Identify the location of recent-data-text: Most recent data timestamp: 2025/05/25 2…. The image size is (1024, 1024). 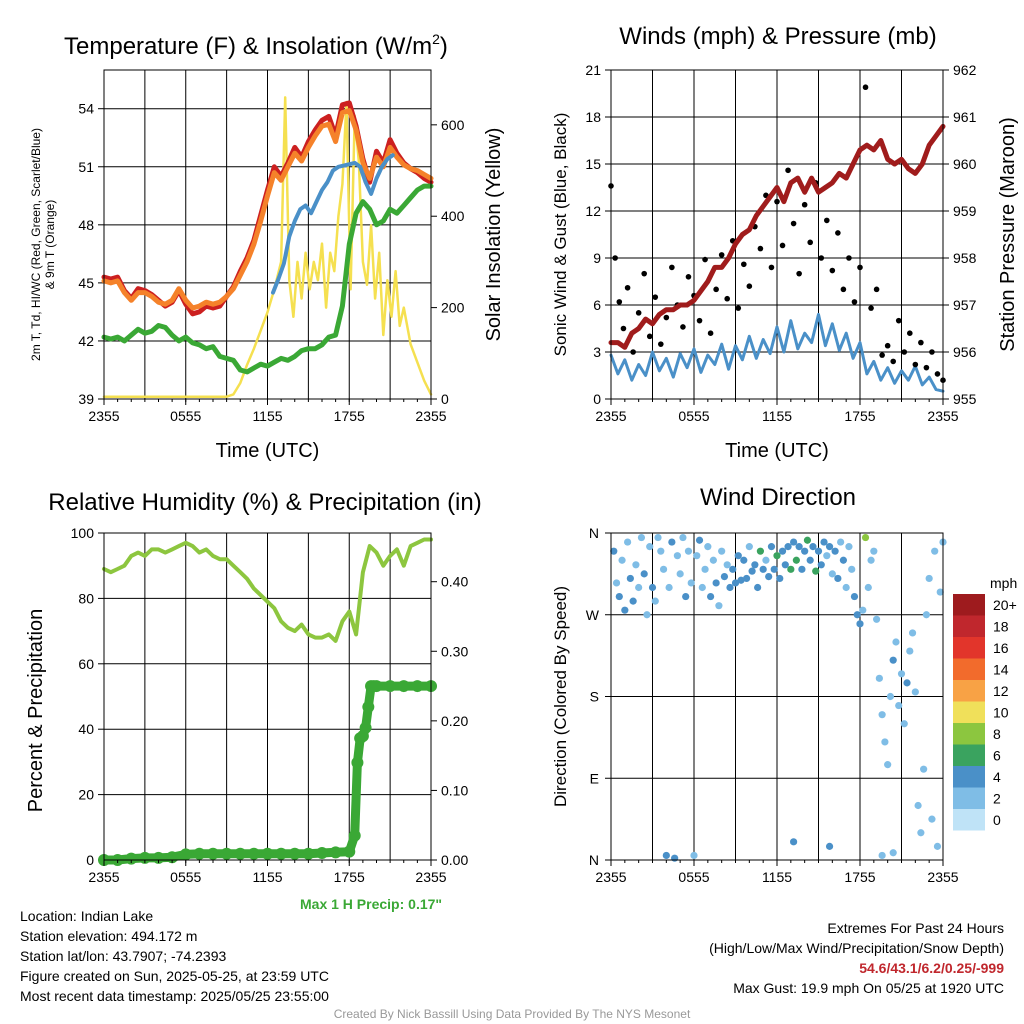
(174, 996).